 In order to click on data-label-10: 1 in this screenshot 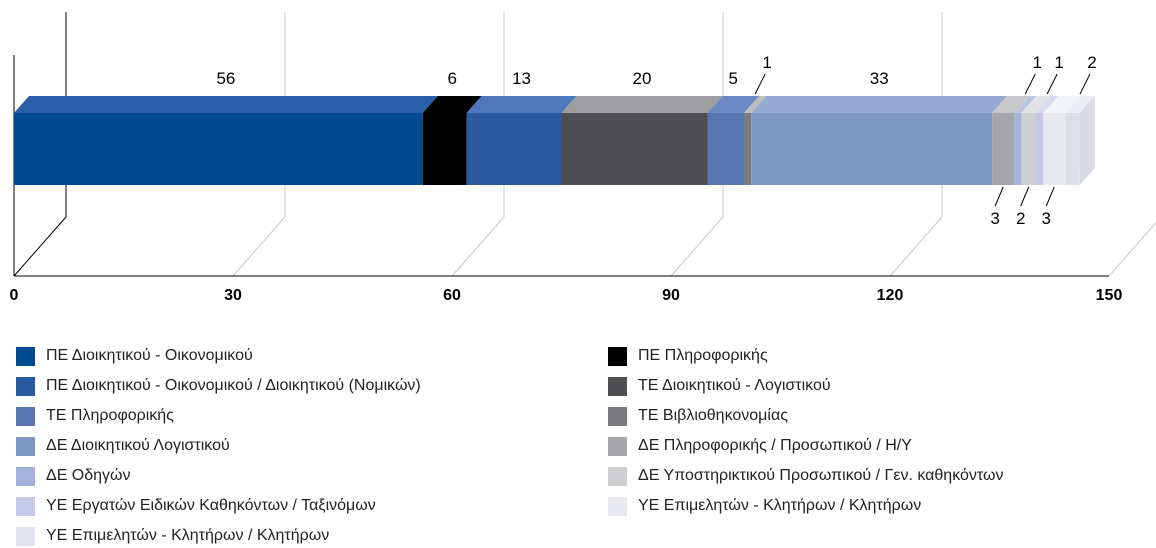, I will do `click(1058, 62)`.